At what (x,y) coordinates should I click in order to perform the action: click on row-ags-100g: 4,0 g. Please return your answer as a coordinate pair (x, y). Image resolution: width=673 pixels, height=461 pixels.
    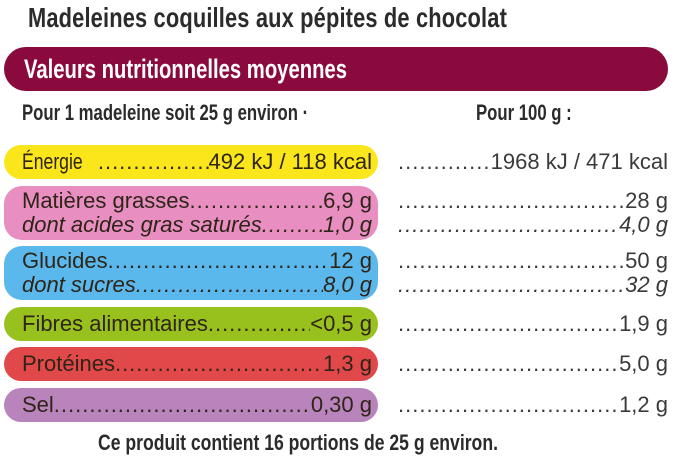
    Looking at the image, I should click on (533, 225).